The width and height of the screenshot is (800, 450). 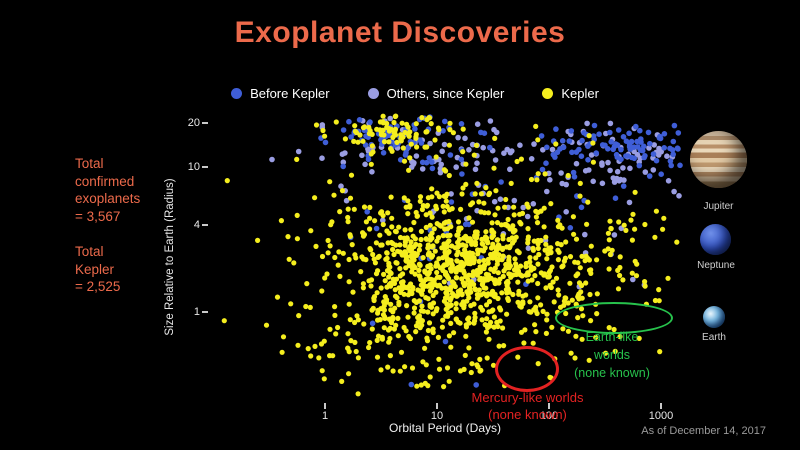 I want to click on legend-item-before-kepler: Before Kepler, so click(x=280, y=93).